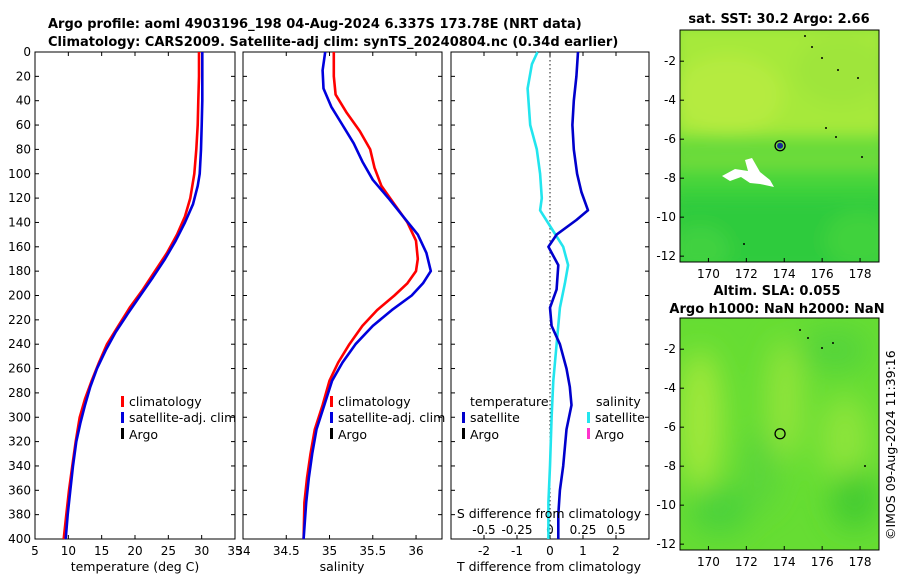  Describe the element at coordinates (19, 393) in the screenshot. I see `y-tick-label: 280` at that location.